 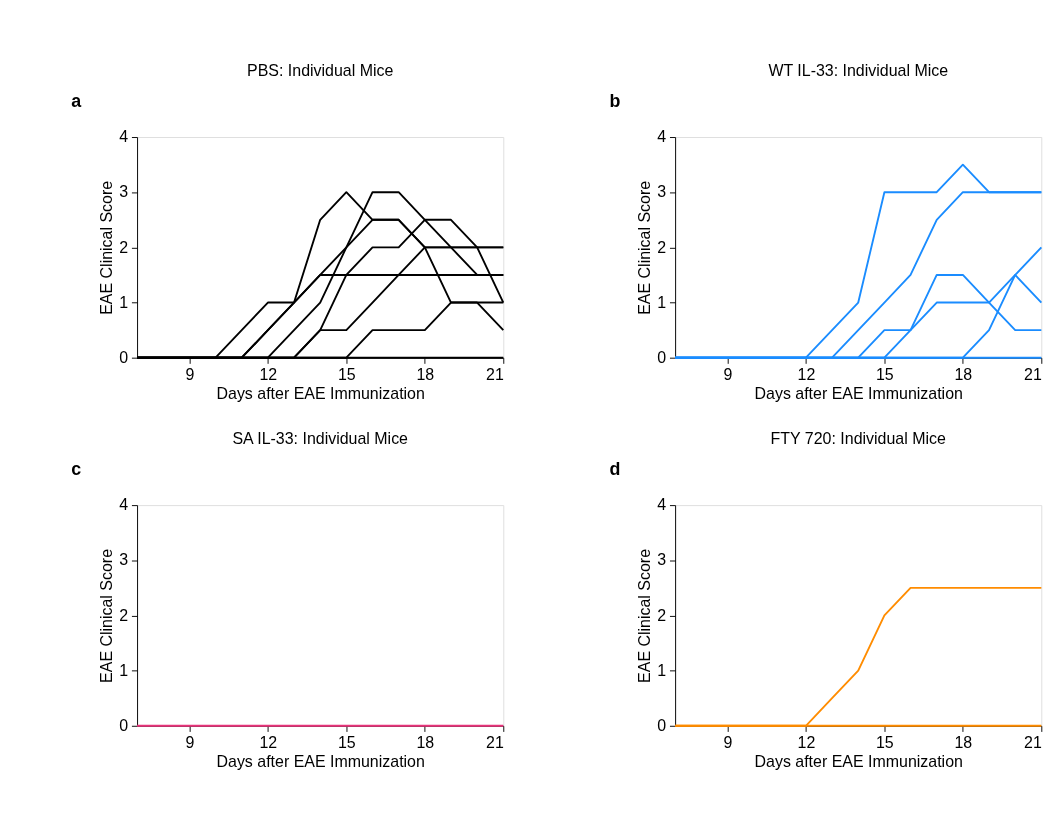 I want to click on chart-title: SA IL-33: Individual Mice, so click(x=320, y=439).